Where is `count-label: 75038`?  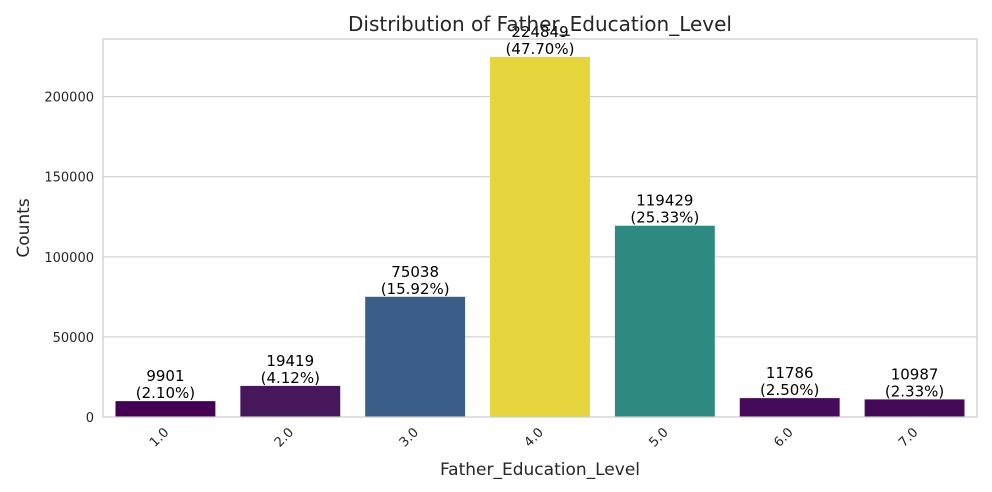
count-label: 75038 is located at coordinates (415, 272).